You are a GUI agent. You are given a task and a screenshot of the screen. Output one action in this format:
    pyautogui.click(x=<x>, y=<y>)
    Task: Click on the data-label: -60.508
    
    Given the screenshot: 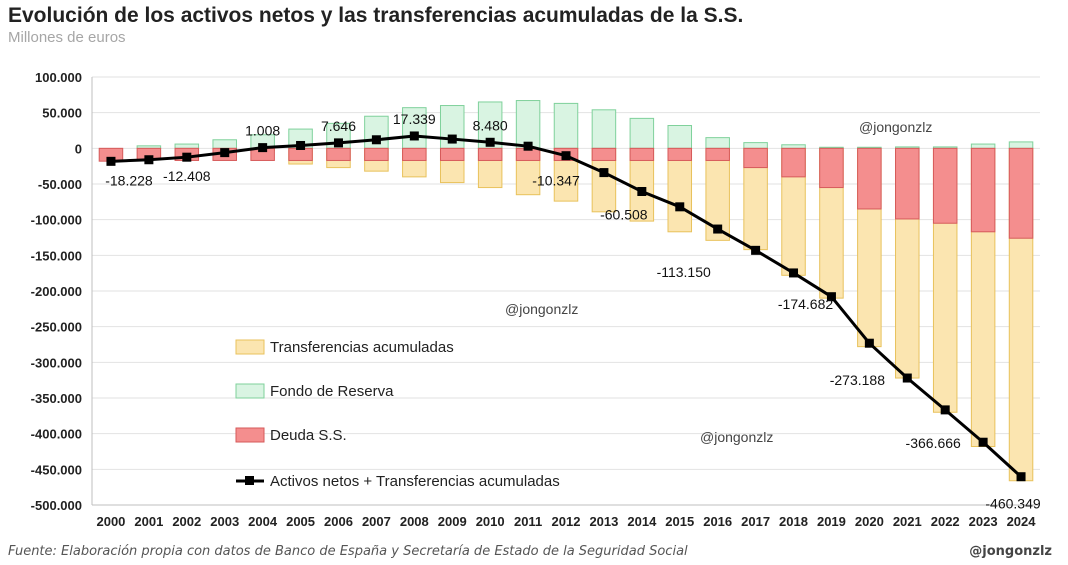 What is the action you would take?
    pyautogui.click(x=624, y=214)
    